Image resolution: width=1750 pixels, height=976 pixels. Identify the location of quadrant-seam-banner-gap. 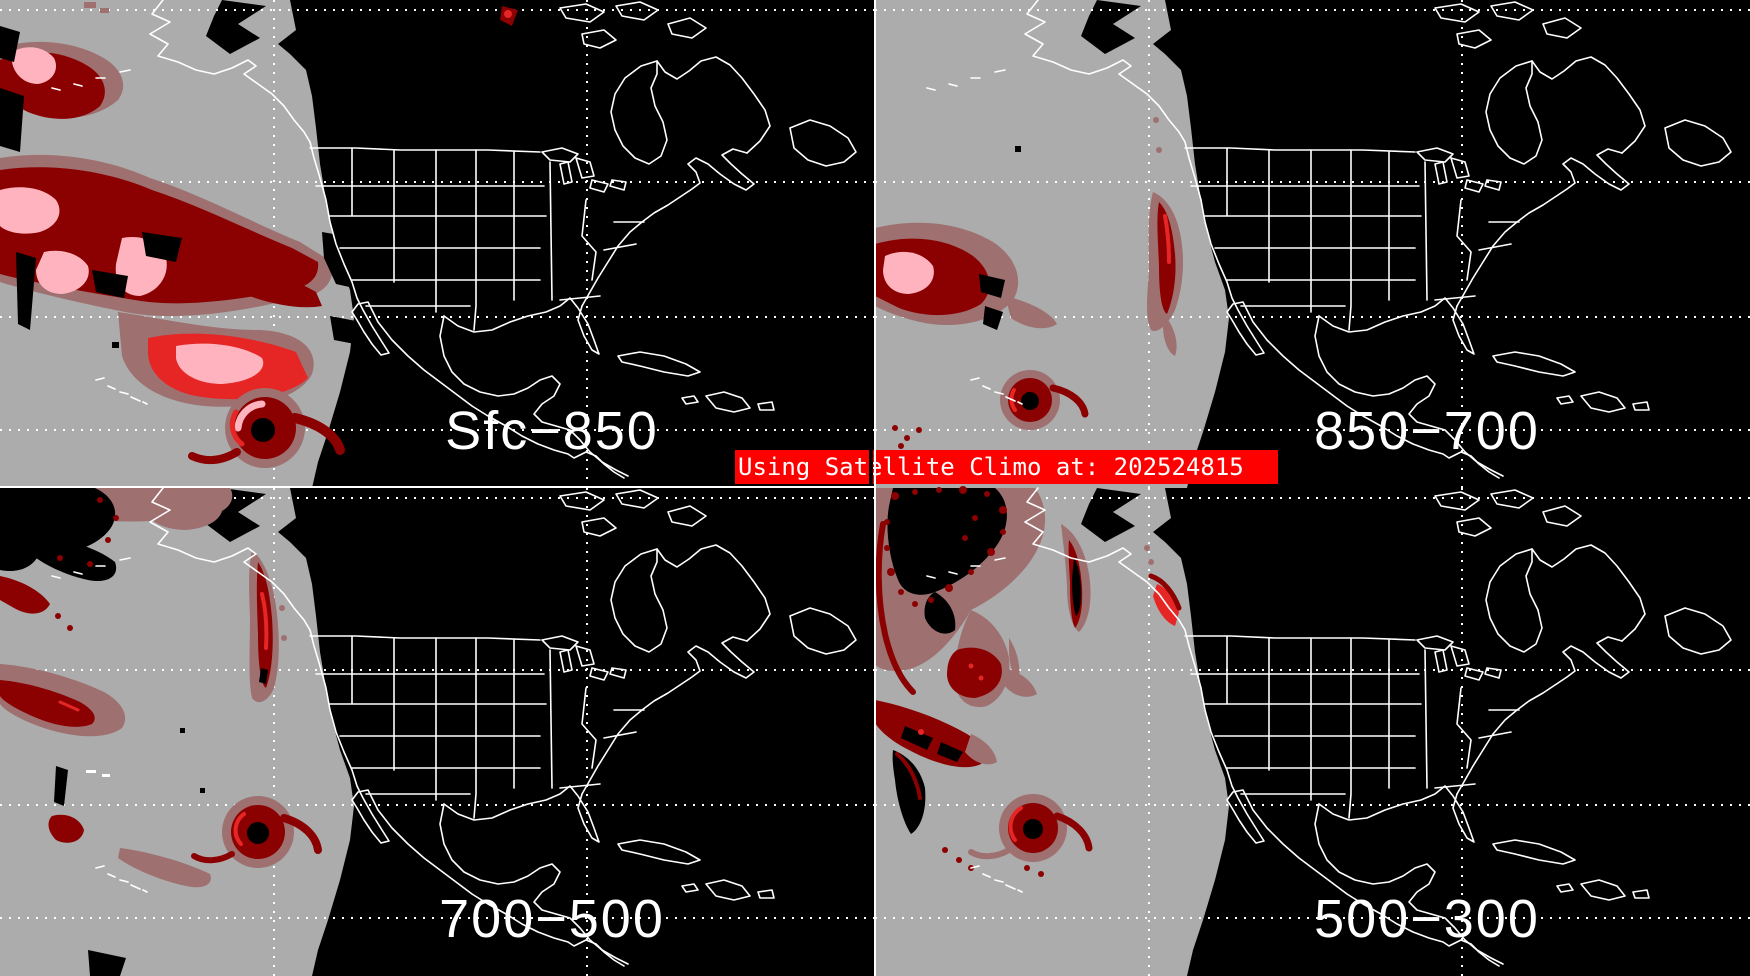
(871, 467).